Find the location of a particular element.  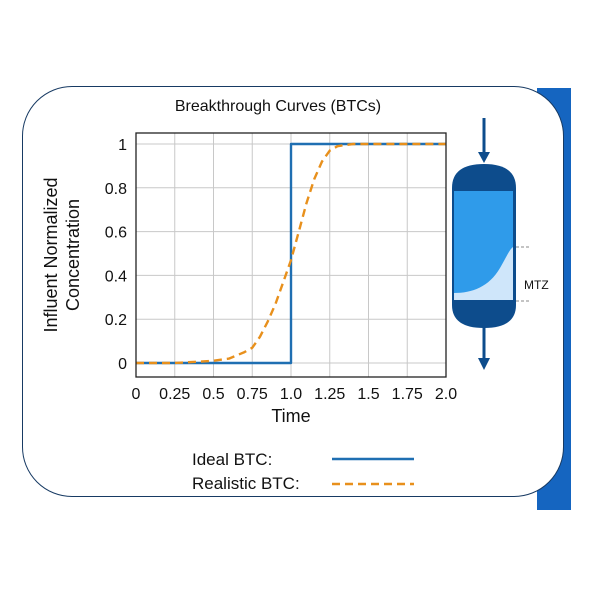

legend-label-ideal: Ideal BTC: is located at coordinates (232, 459).